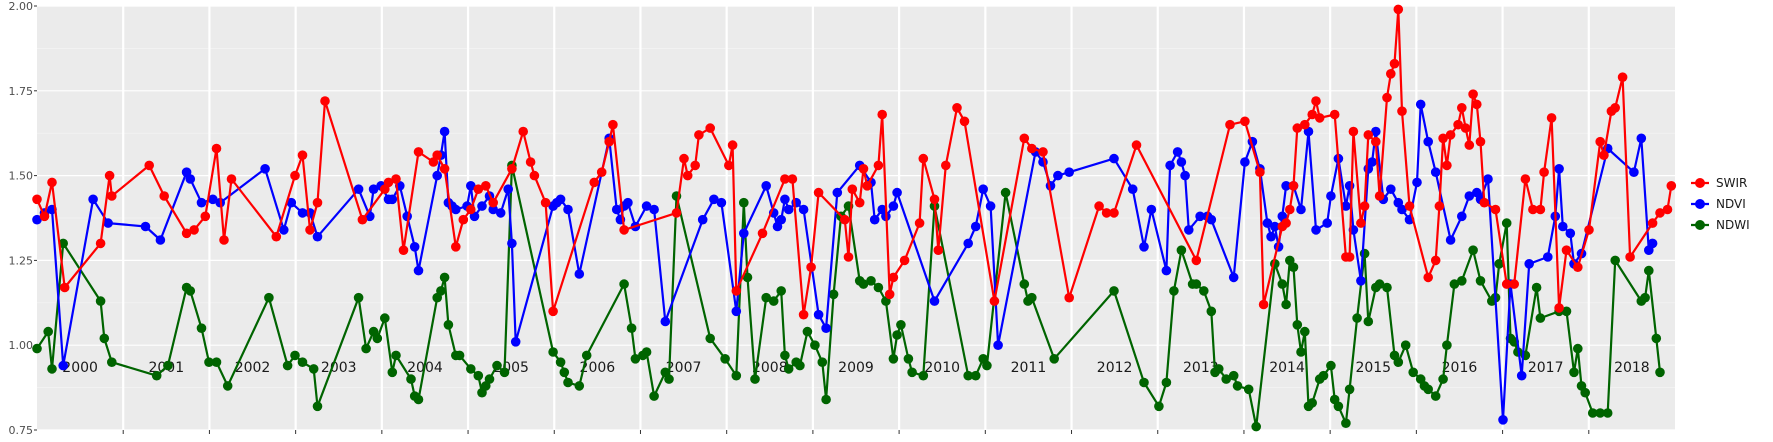  Describe the element at coordinates (253, 368) in the screenshot. I see `year-label: 2002` at that location.